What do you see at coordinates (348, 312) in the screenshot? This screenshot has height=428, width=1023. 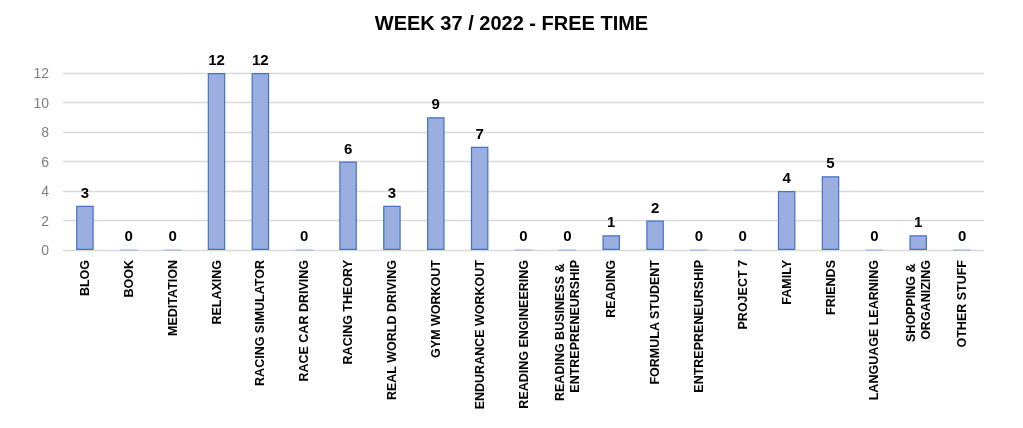 I see `x-tick-label: RACING THEORY` at bounding box center [348, 312].